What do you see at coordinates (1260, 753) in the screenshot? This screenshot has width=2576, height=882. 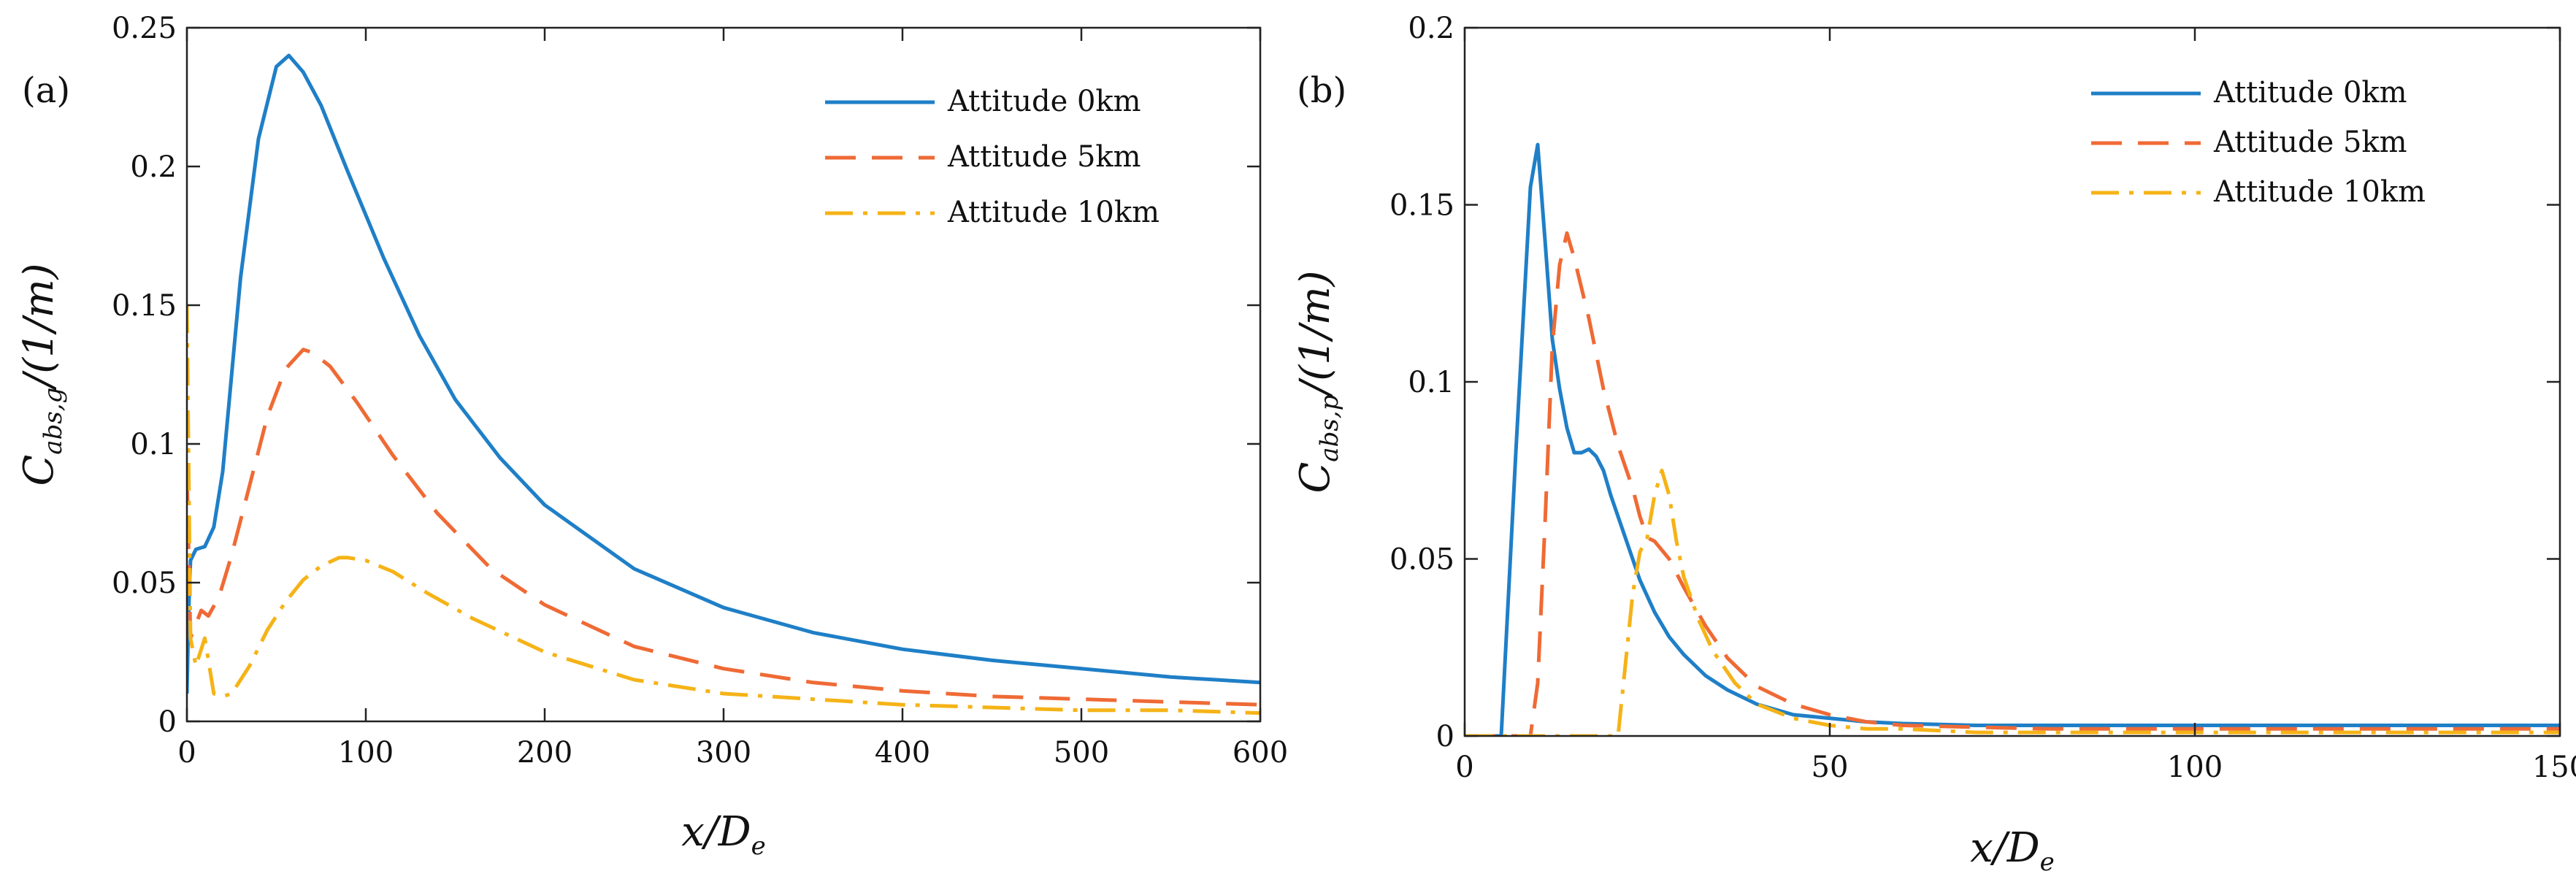 I see `x-tick-label: 600` at bounding box center [1260, 753].